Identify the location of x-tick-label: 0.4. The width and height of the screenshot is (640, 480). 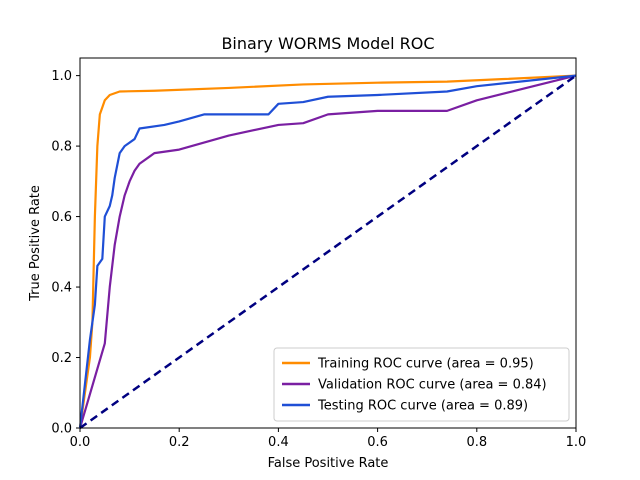
(278, 442).